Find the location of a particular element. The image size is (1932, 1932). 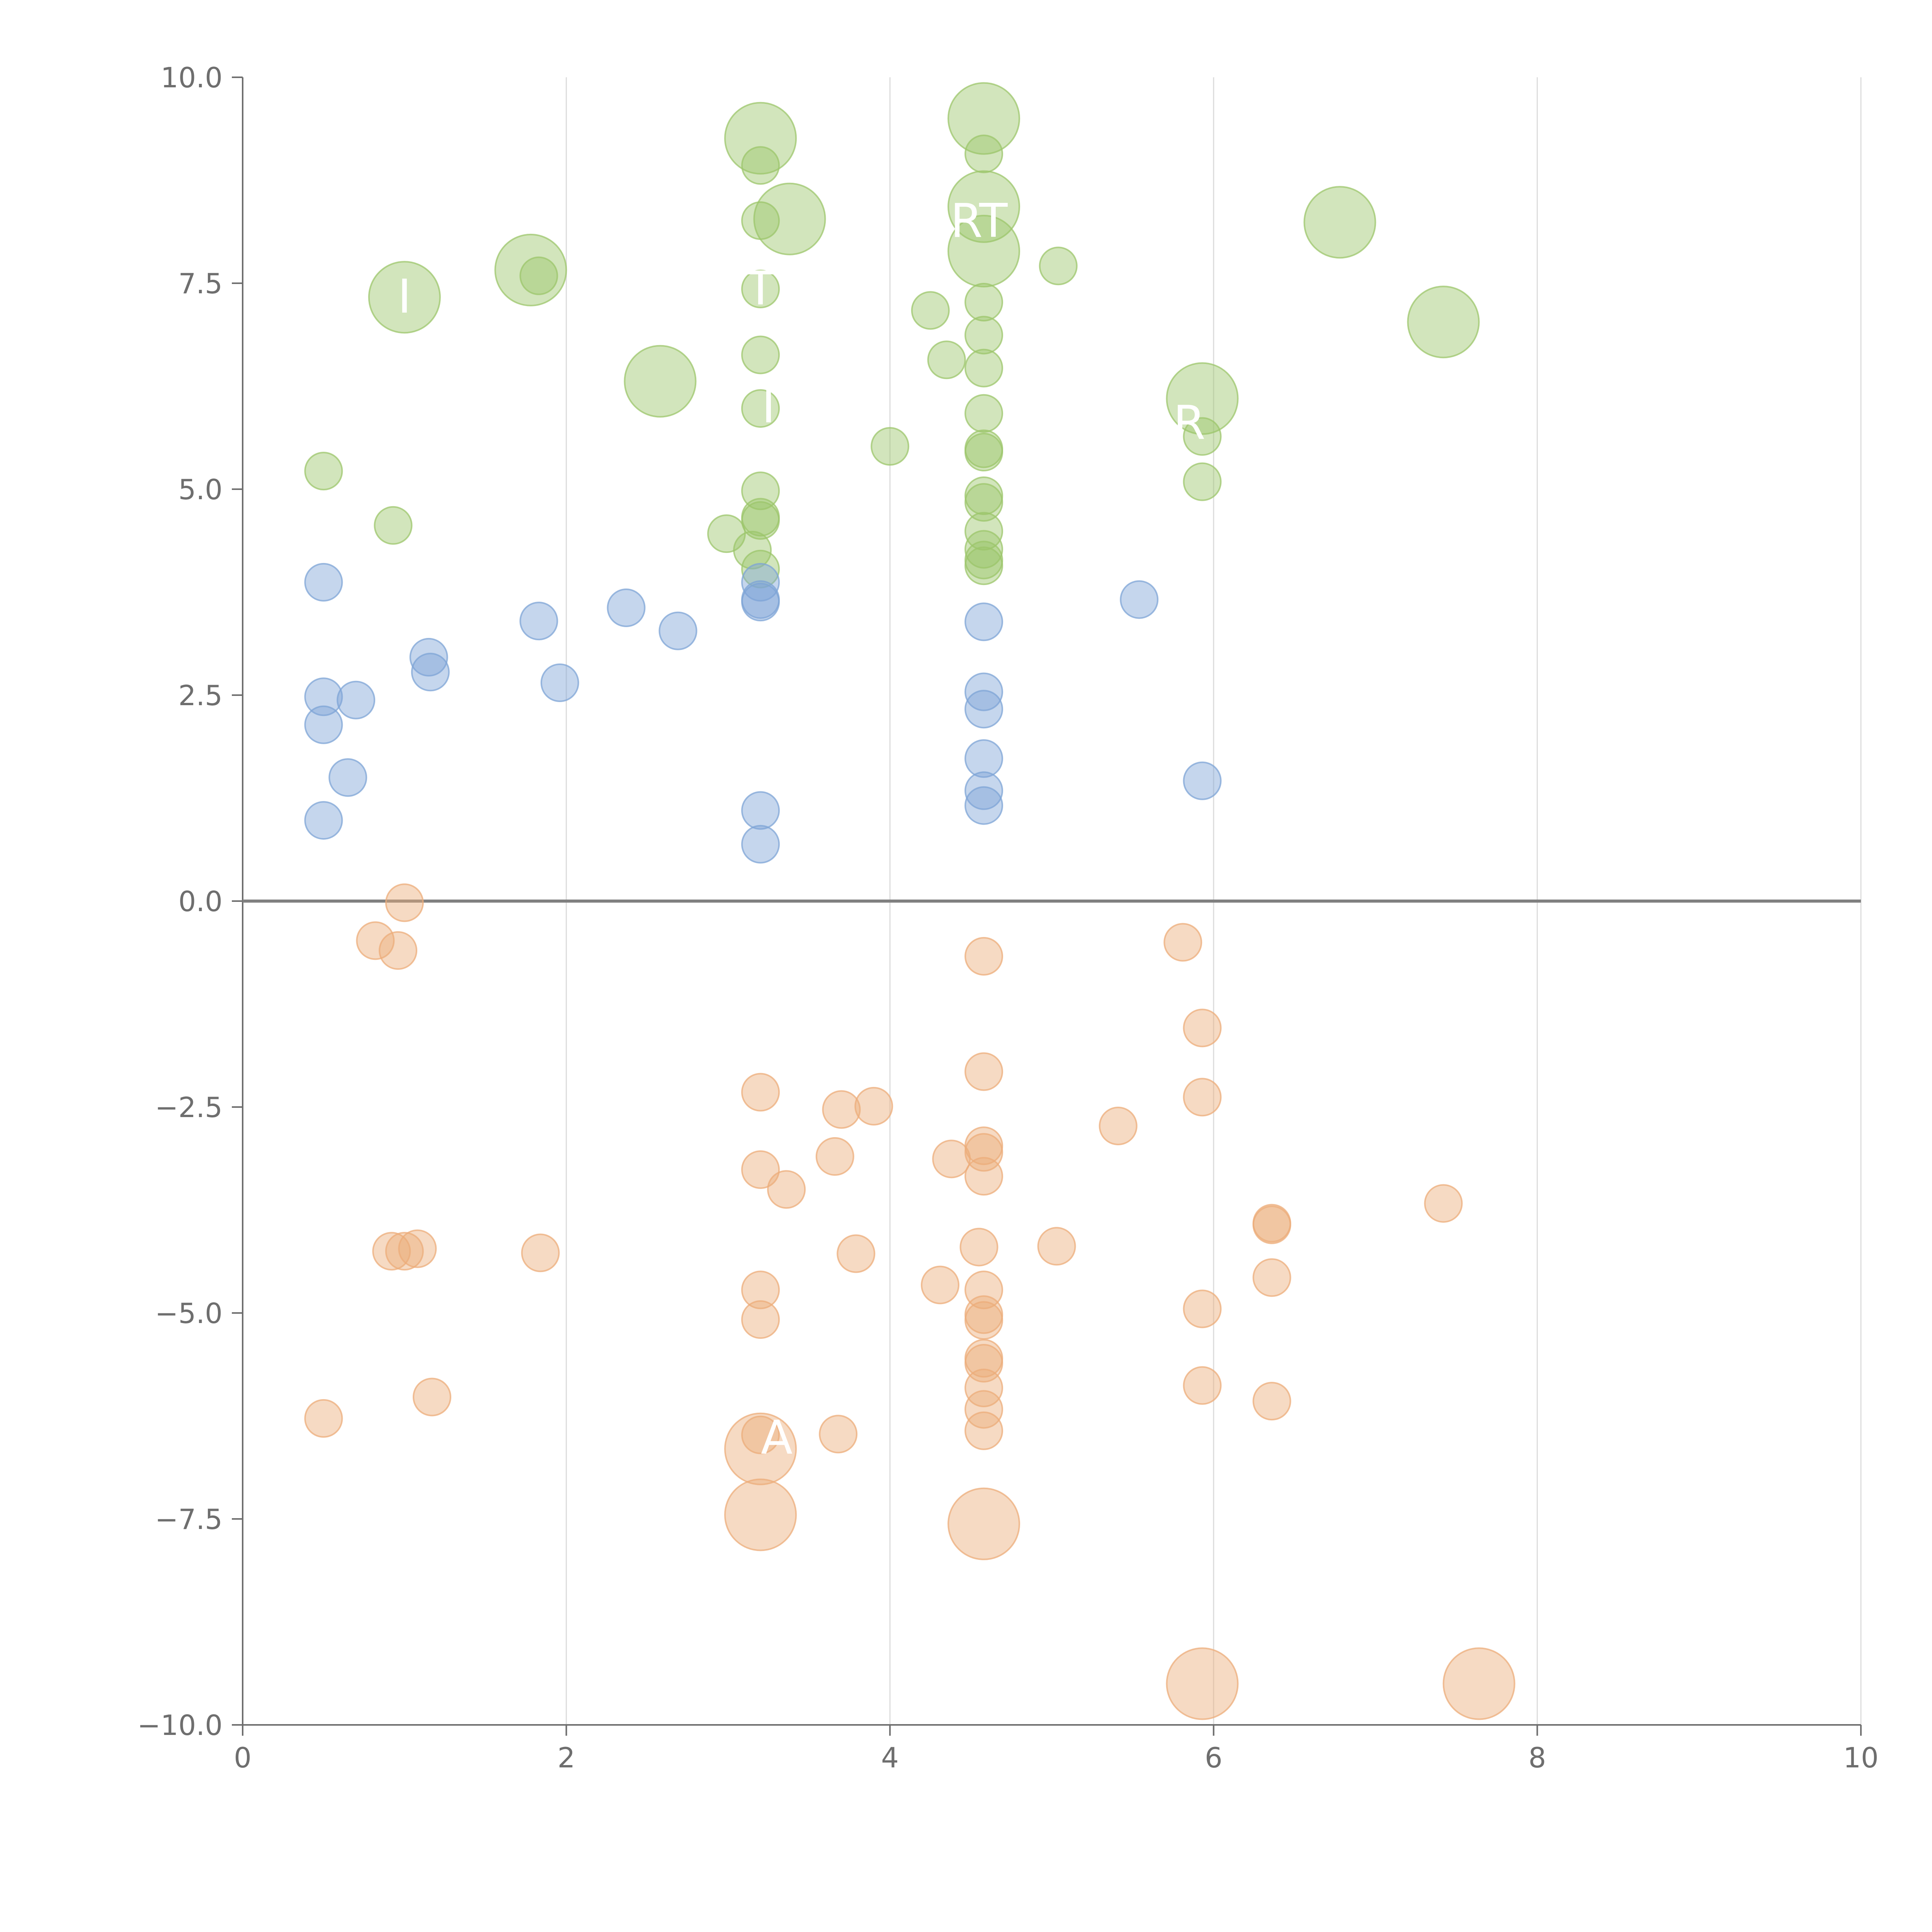

x-tick-label-4: 8 is located at coordinates (1537, 1758).